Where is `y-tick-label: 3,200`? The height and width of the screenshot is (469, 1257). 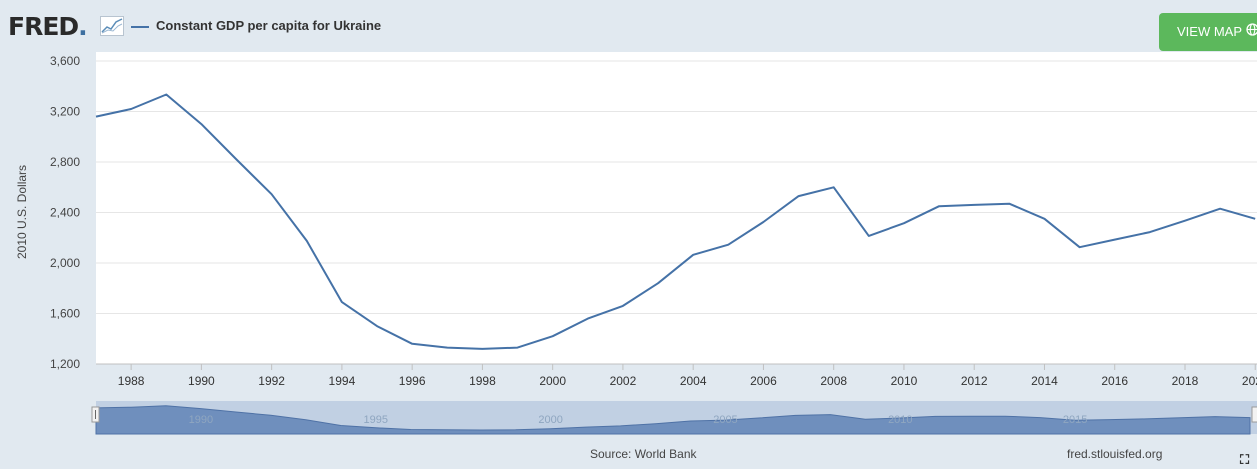
y-tick-label: 3,200 is located at coordinates (65, 112).